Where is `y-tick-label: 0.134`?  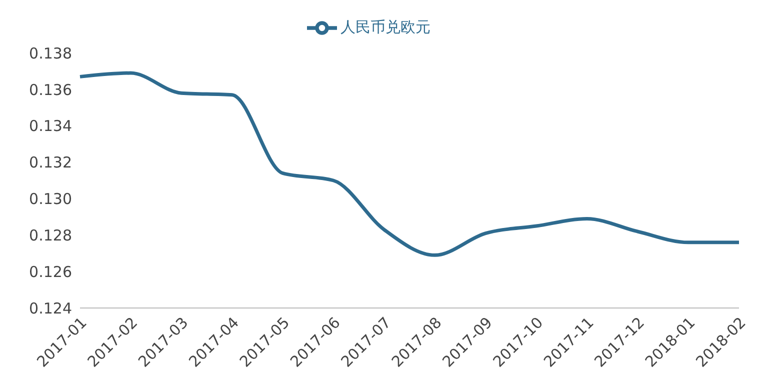 y-tick-label: 0.134 is located at coordinates (50, 126).